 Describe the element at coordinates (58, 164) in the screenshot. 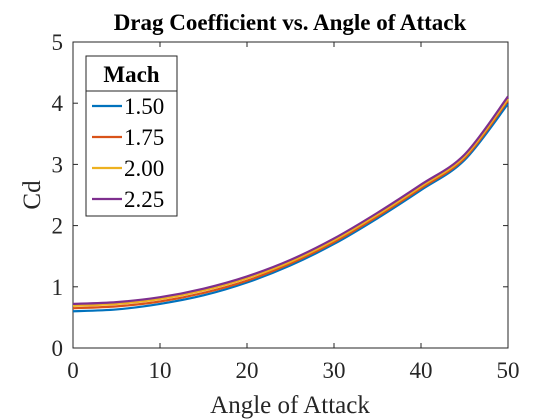

I see `y-tick-label: 3` at that location.